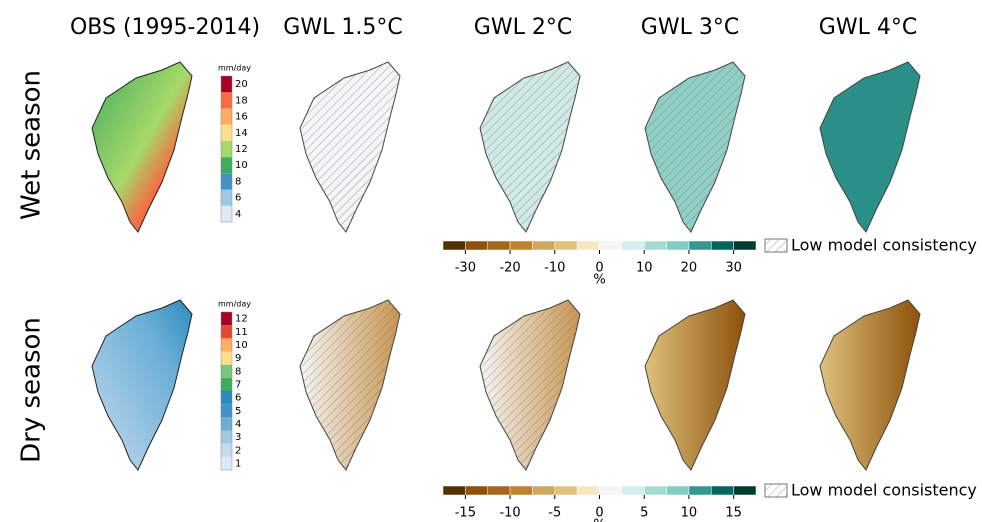 The image size is (982, 522). What do you see at coordinates (733, 268) in the screenshot?
I see `colorbar-tick-label: 30` at bounding box center [733, 268].